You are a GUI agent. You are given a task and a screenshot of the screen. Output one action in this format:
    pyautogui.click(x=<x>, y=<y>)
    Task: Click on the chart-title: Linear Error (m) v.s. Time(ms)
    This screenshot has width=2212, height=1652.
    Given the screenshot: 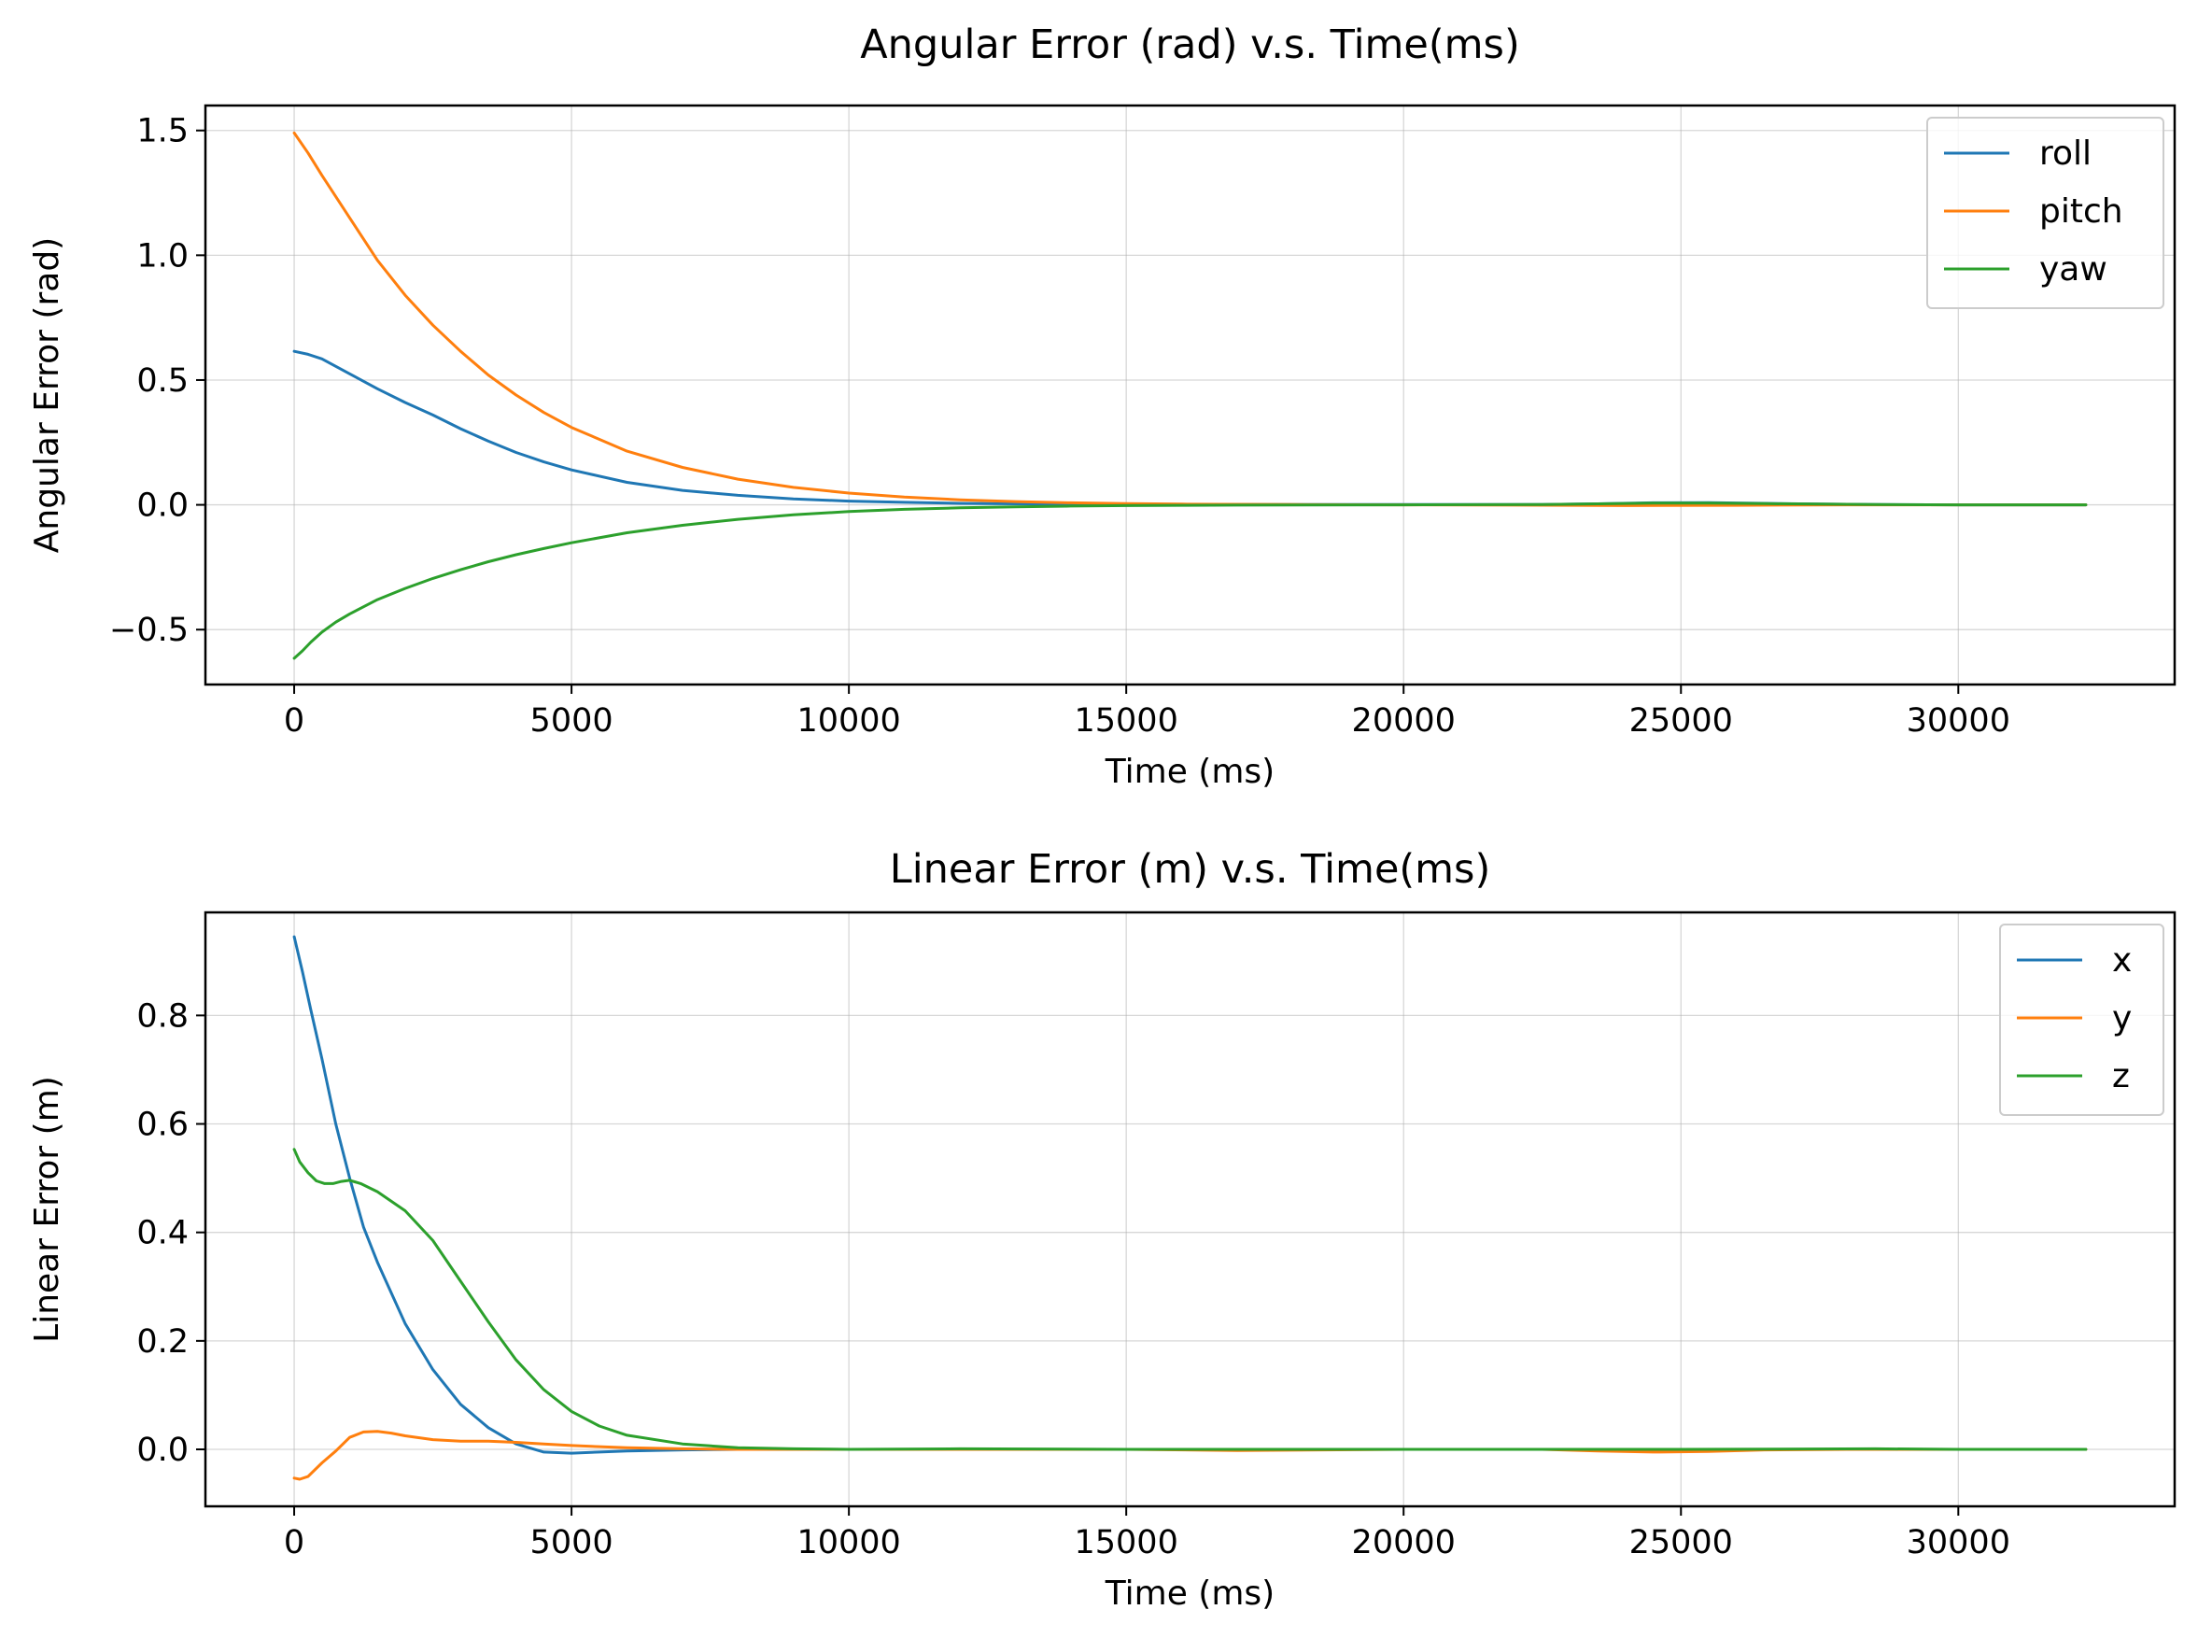 What is the action you would take?
    pyautogui.click(x=1190, y=869)
    